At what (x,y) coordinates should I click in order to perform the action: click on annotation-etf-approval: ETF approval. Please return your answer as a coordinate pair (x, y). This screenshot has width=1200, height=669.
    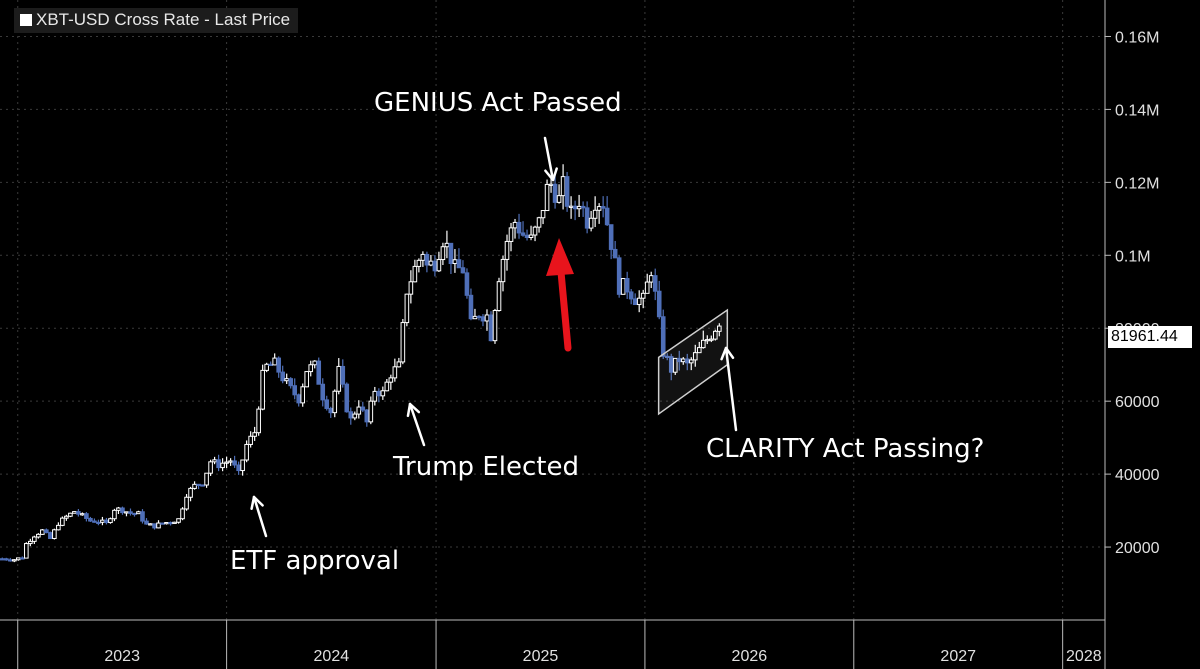
    Looking at the image, I should click on (315, 561).